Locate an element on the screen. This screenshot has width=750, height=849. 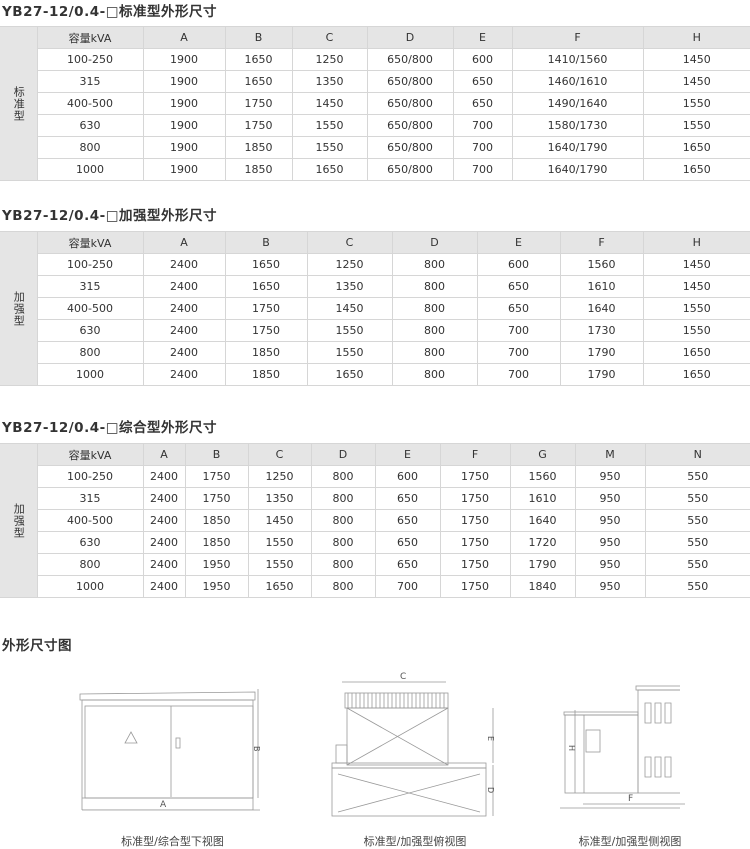
top-view-drawing: C E D is located at coordinates (413, 744).